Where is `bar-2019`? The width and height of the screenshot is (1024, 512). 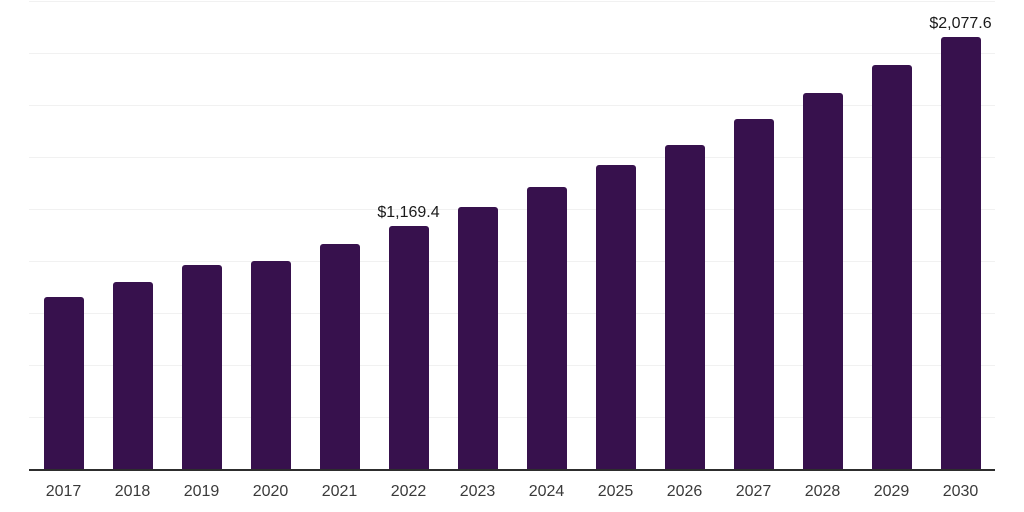 bar-2019 is located at coordinates (201, 367).